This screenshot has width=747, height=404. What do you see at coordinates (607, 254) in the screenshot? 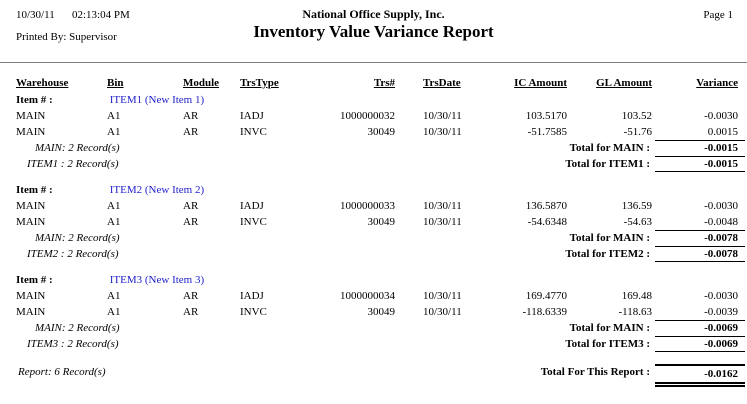
I see `item-total-label: Total for ITEM2 :` at bounding box center [607, 254].